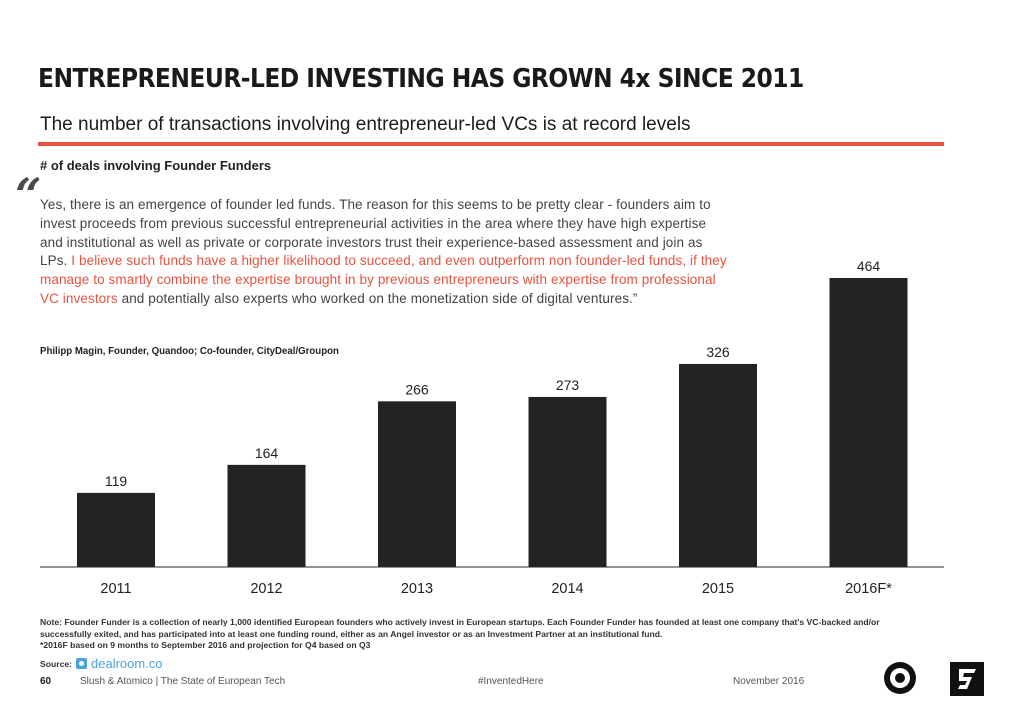 The image size is (1024, 724). Describe the element at coordinates (56, 663) in the screenshot. I see `source-label: Source:` at that location.